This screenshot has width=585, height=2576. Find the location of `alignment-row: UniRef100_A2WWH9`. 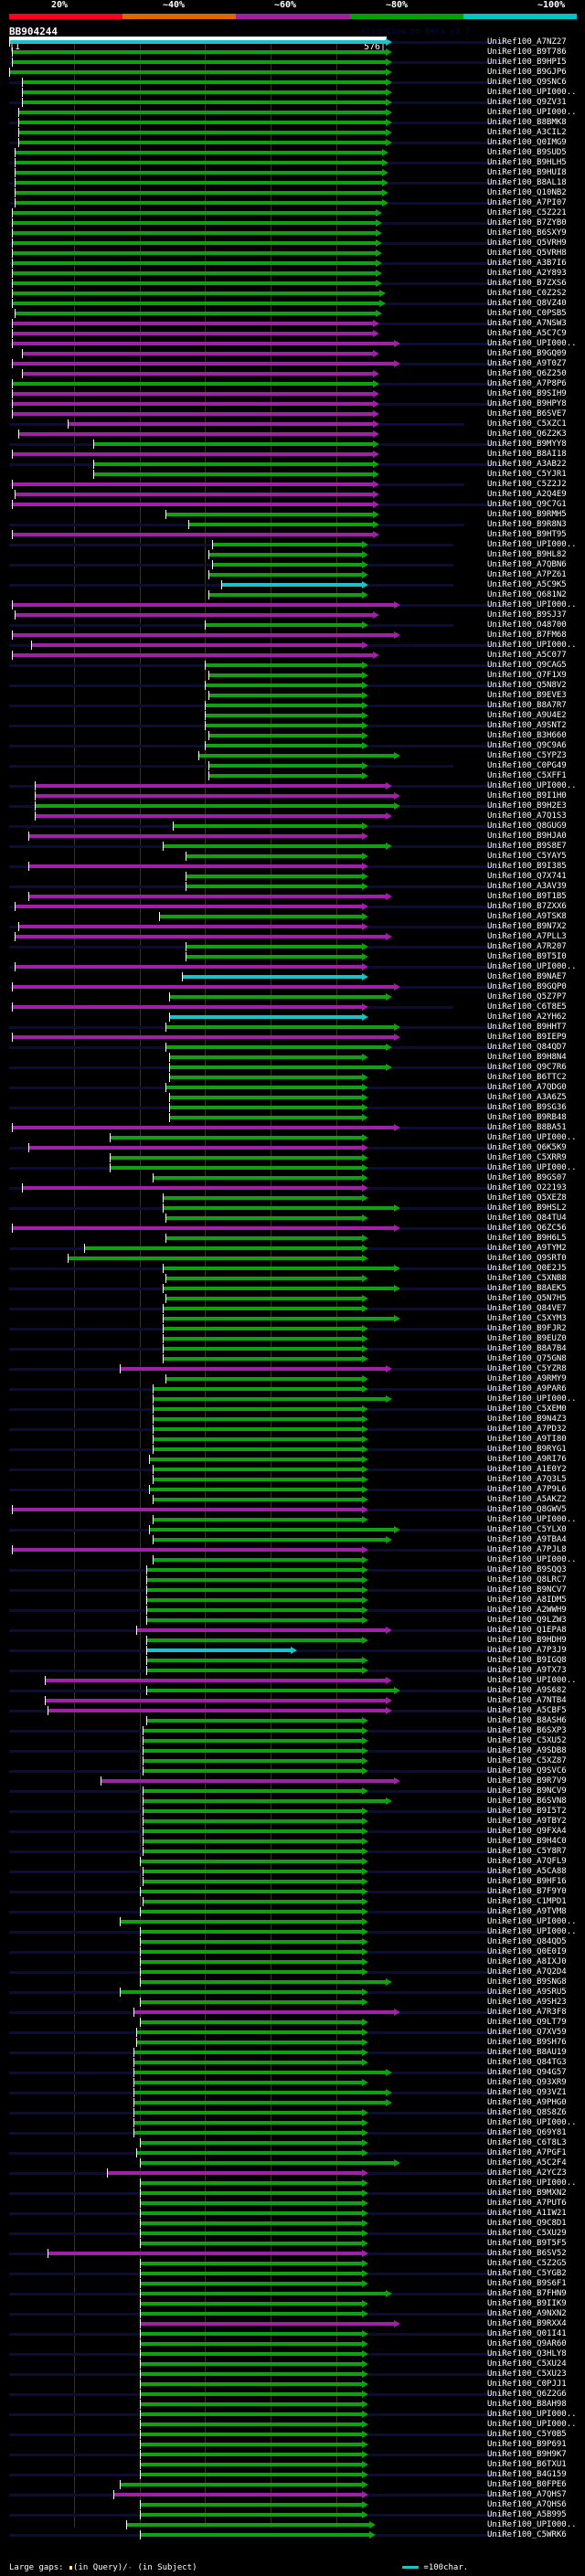

alignment-row: UniRef100_A2WWH9 is located at coordinates (293, 1611).